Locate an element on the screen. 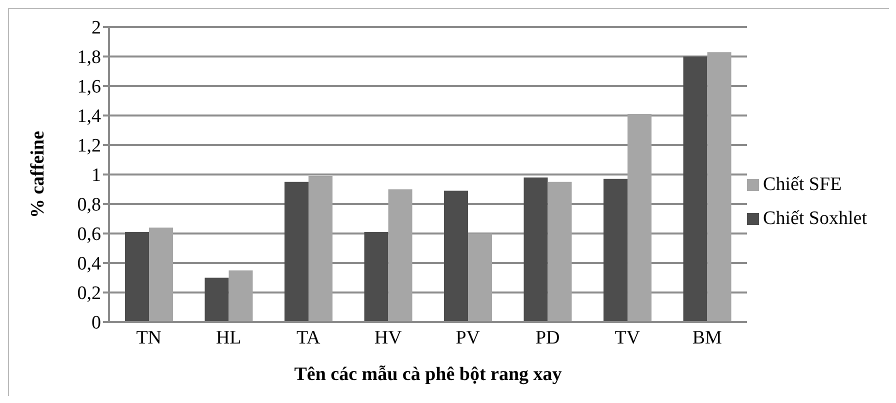  y-tick-label: 2 is located at coordinates (96, 28).